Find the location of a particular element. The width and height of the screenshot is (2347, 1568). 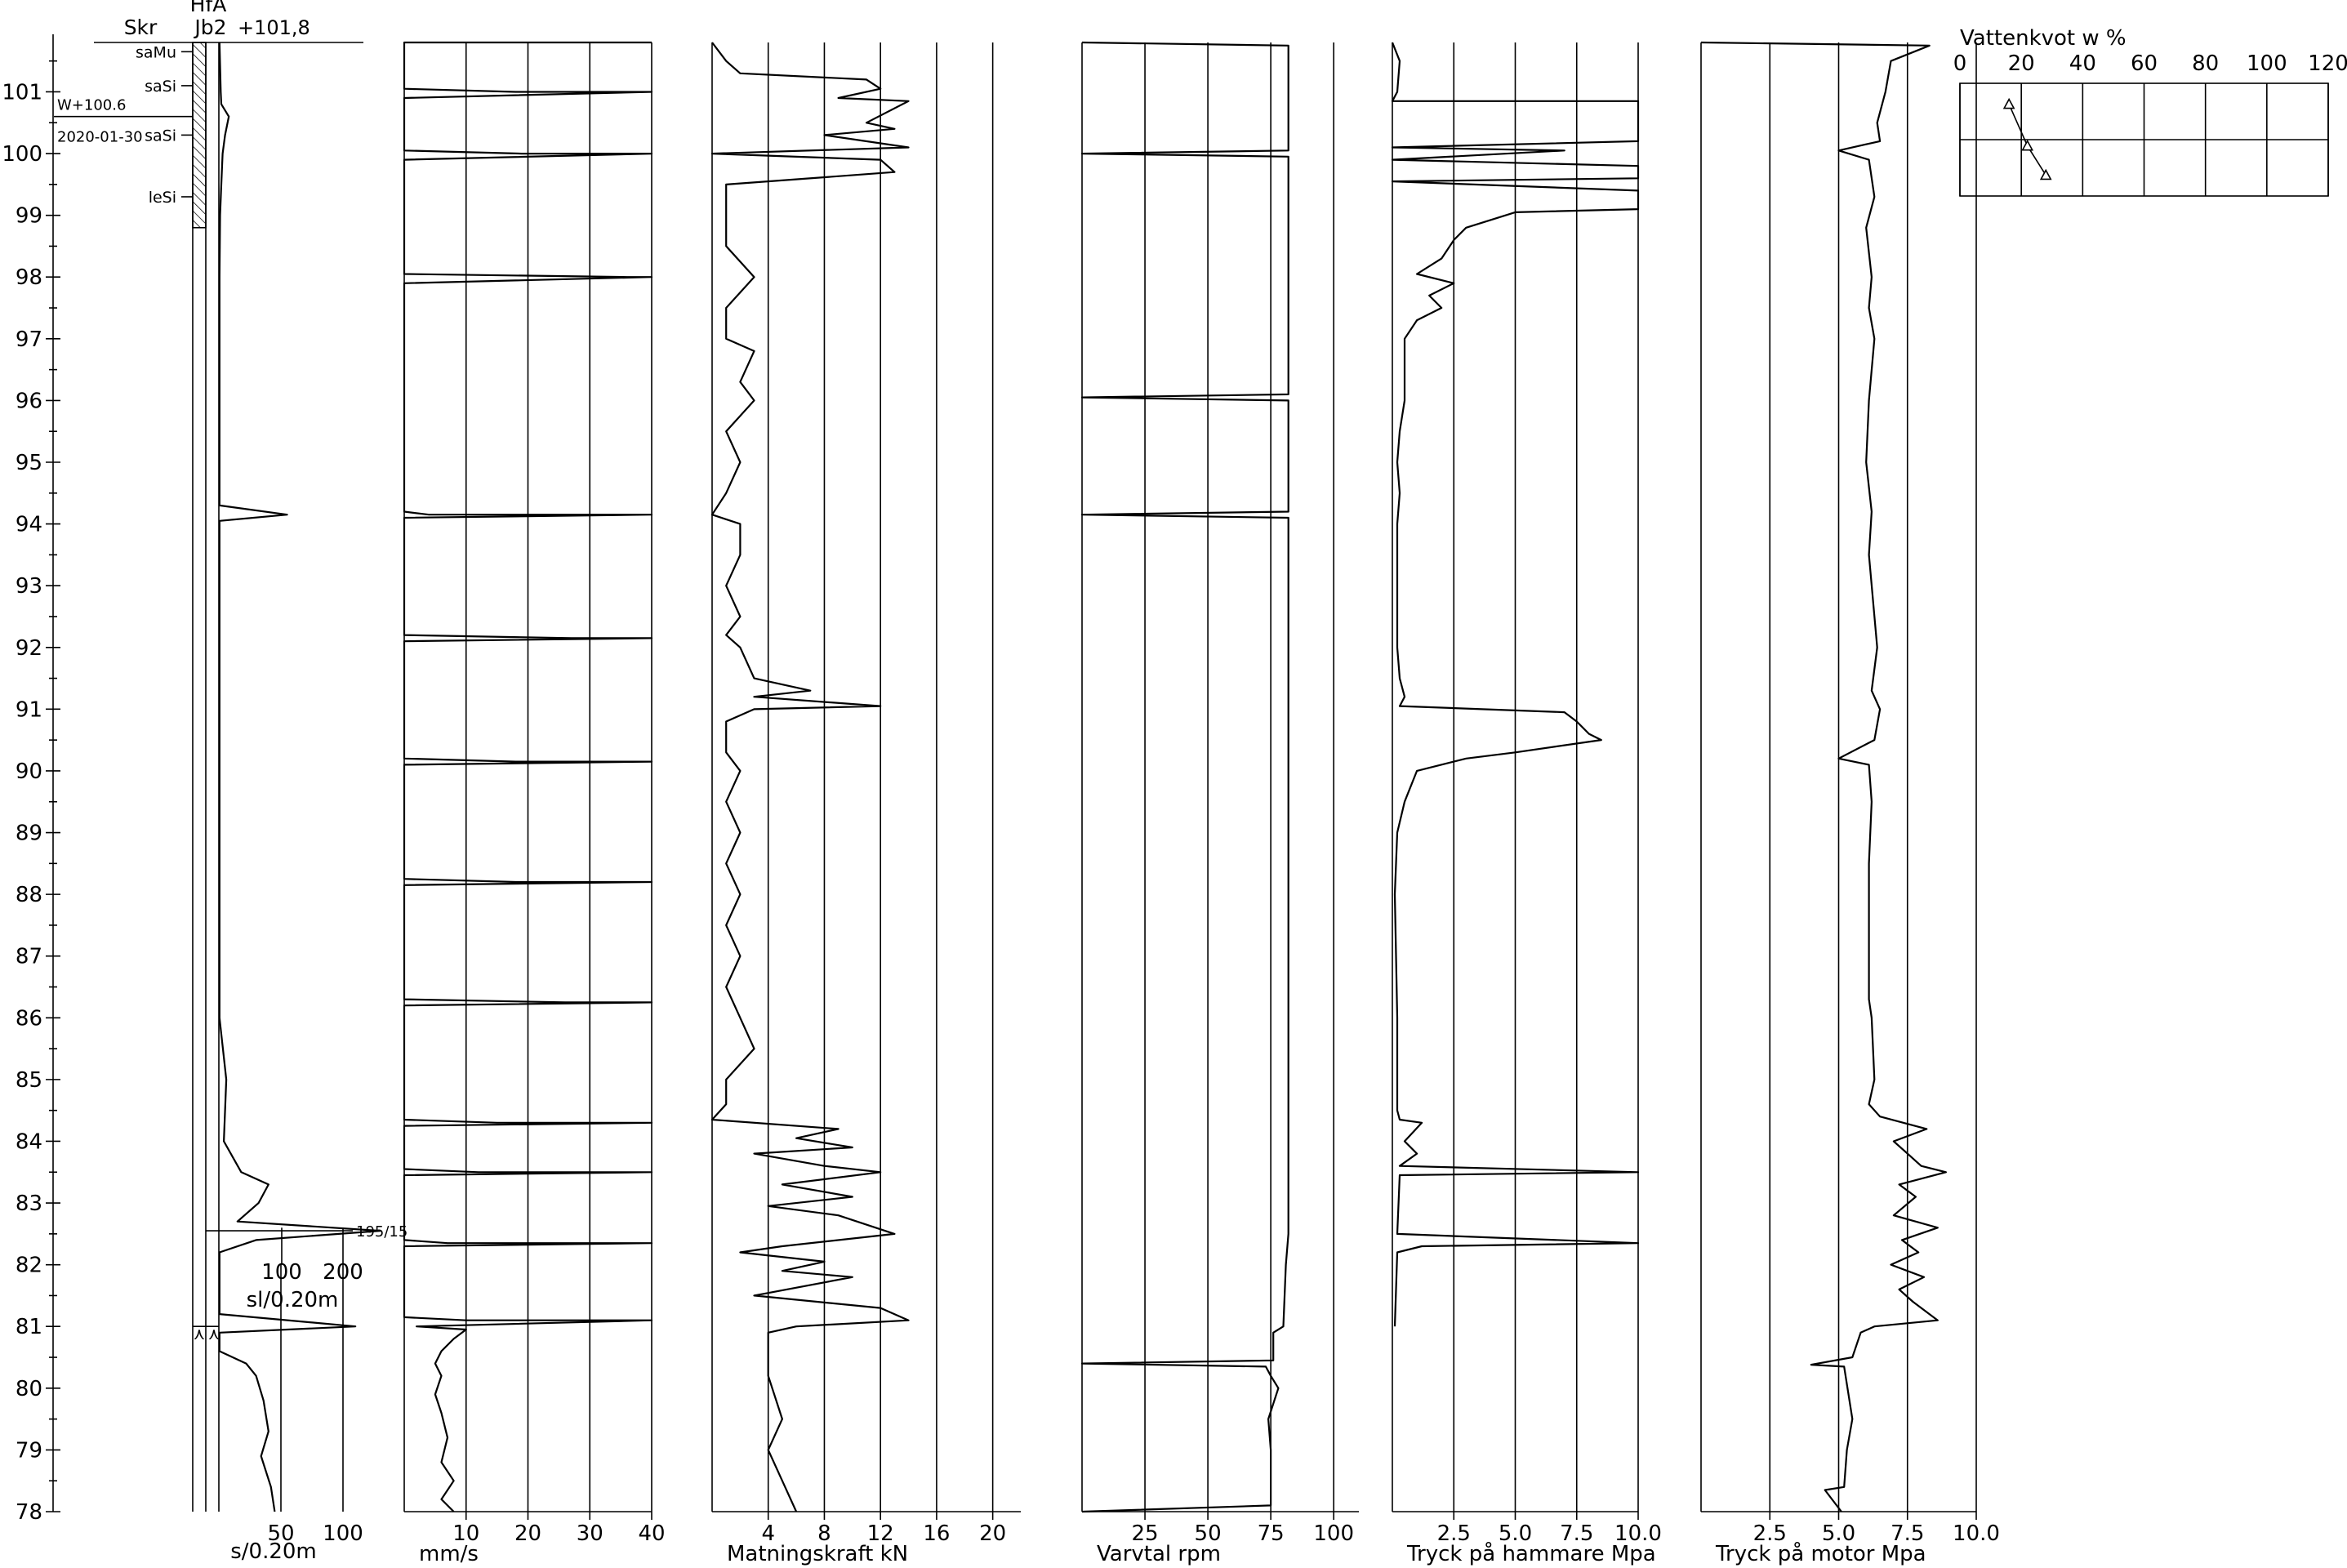

depth-tick-label: 98 is located at coordinates (29, 277).